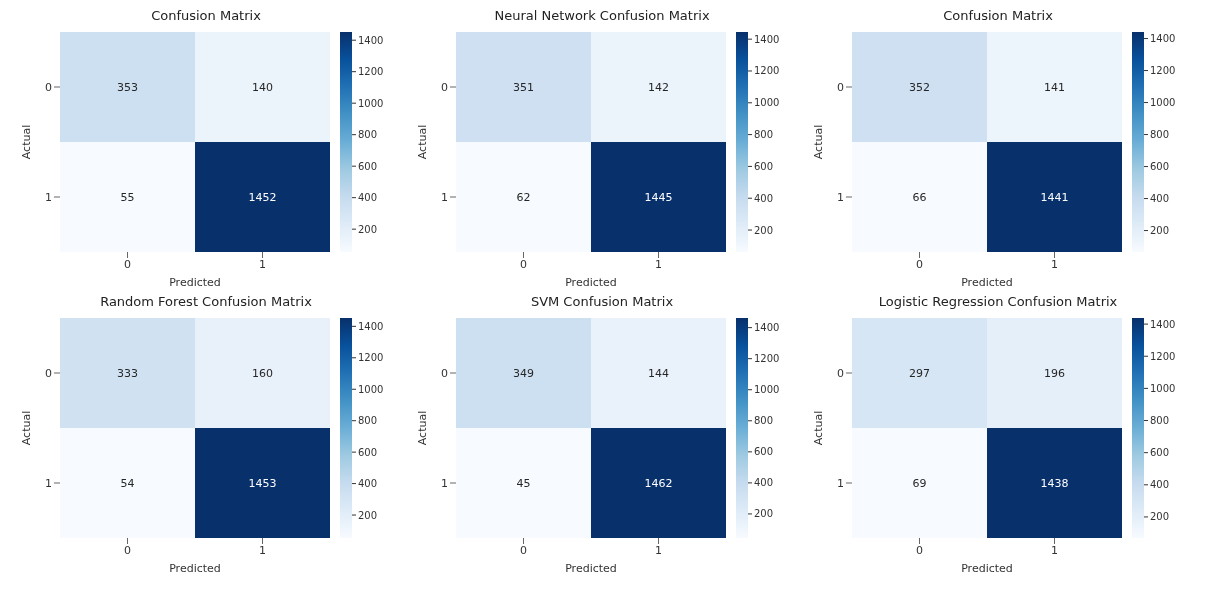  Describe the element at coordinates (1054, 483) in the screenshot. I see `data-label: 1438` at that location.